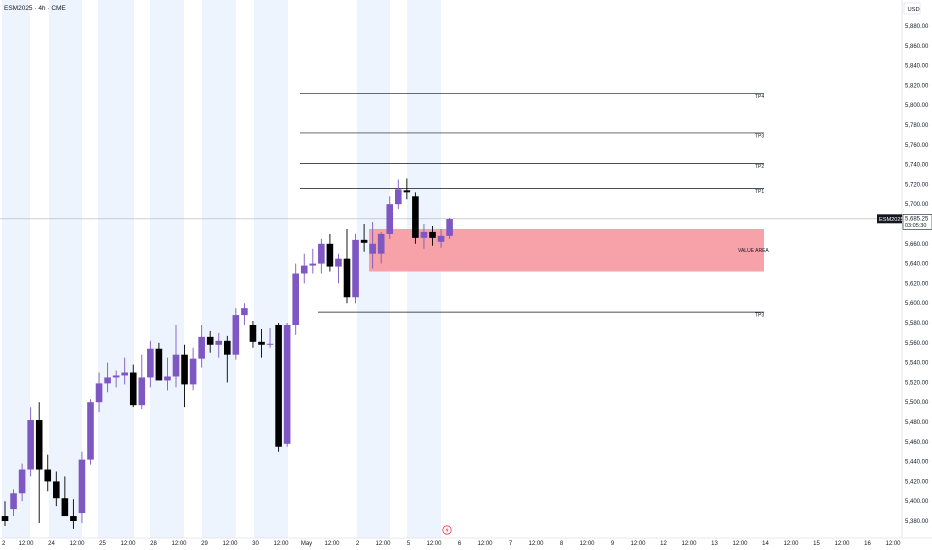 This screenshot has width=932, height=550. I want to click on time-tick-16: 5, so click(409, 544).